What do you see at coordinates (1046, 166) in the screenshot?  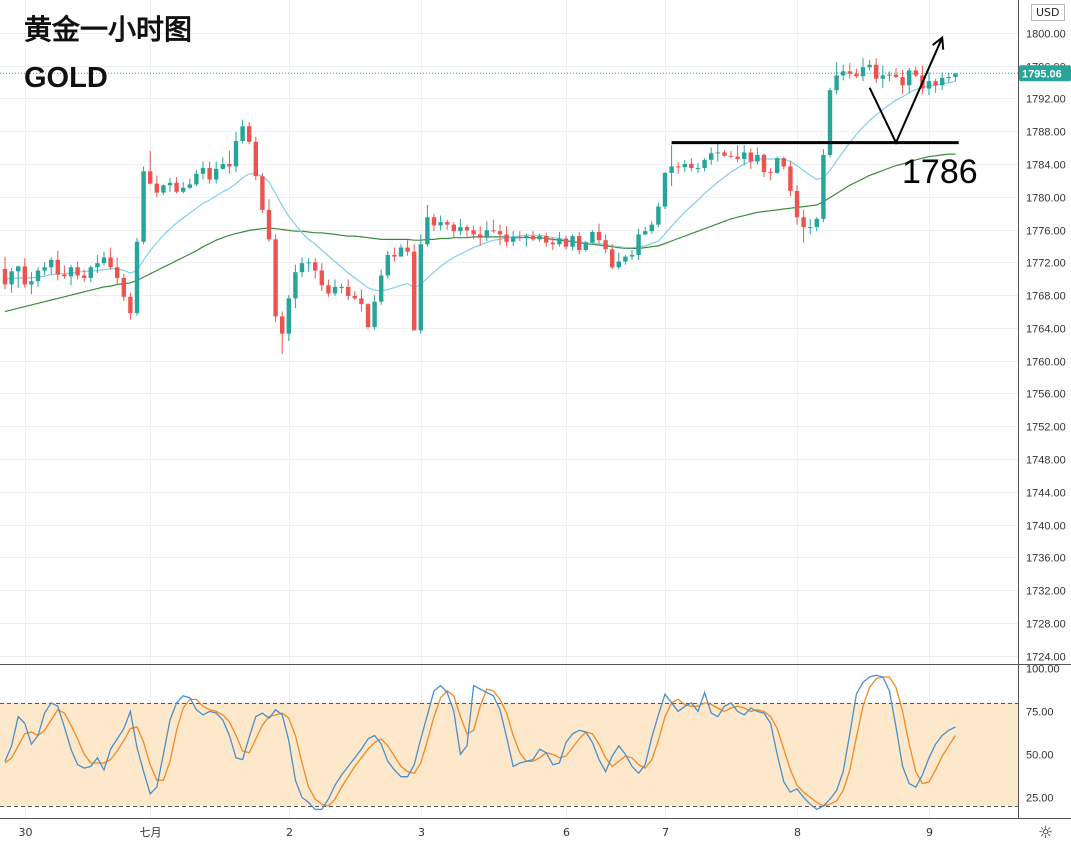 I see `price-tick-label: 1784.00` at bounding box center [1046, 166].